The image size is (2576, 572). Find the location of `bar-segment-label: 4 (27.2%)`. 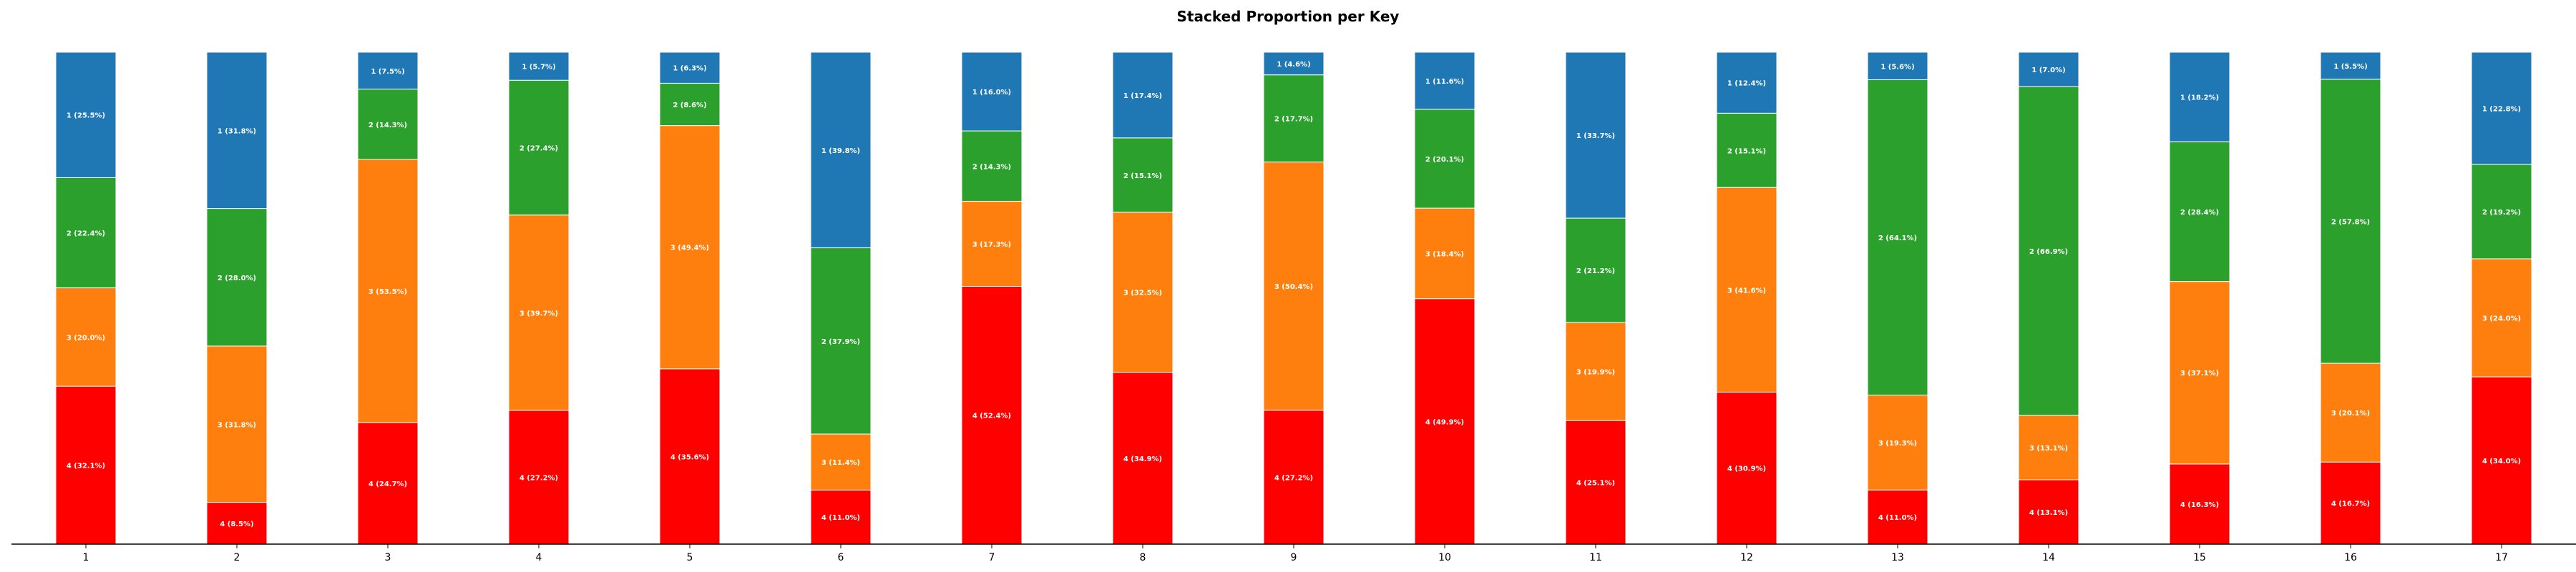

bar-segment-label: 4 (27.2%) is located at coordinates (538, 478).